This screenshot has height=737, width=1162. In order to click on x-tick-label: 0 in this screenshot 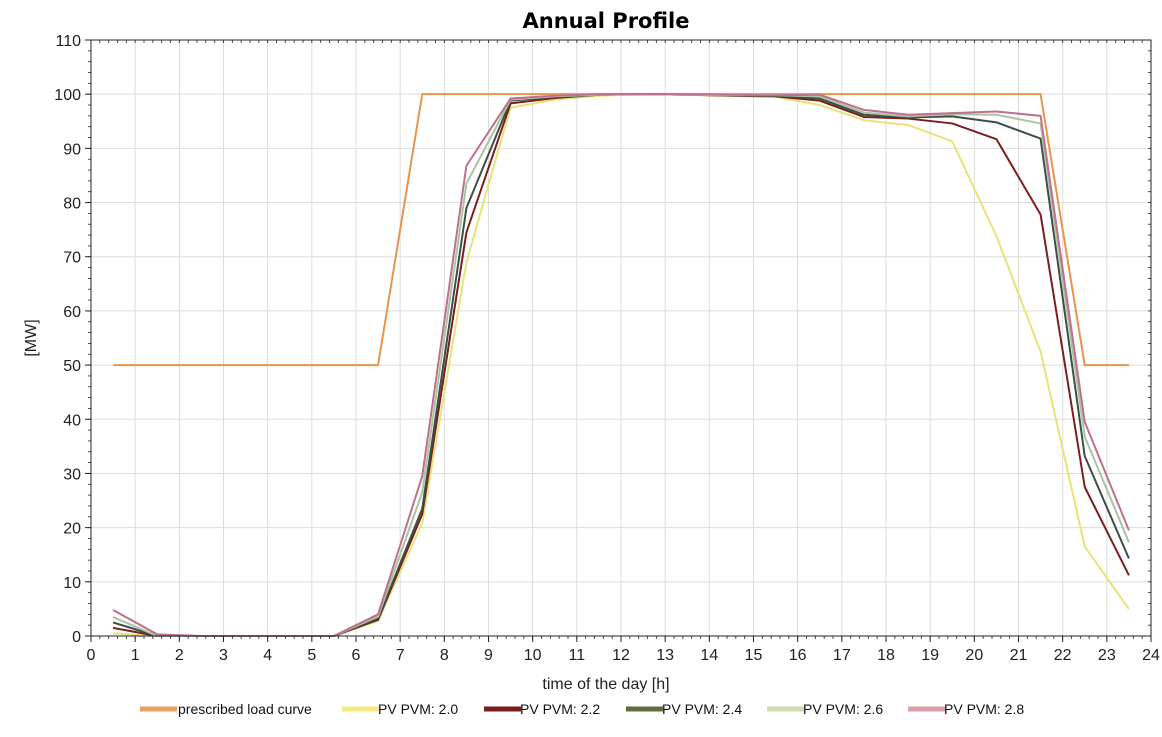, I will do `click(91, 655)`.